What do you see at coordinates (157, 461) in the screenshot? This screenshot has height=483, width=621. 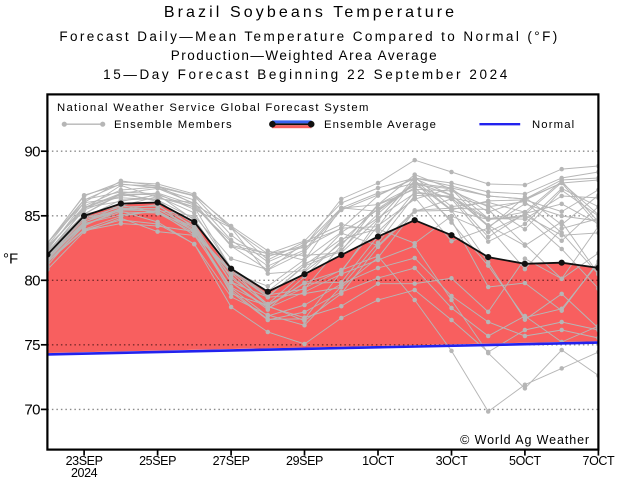 I see `svg-text: 25SEP` at bounding box center [157, 461].